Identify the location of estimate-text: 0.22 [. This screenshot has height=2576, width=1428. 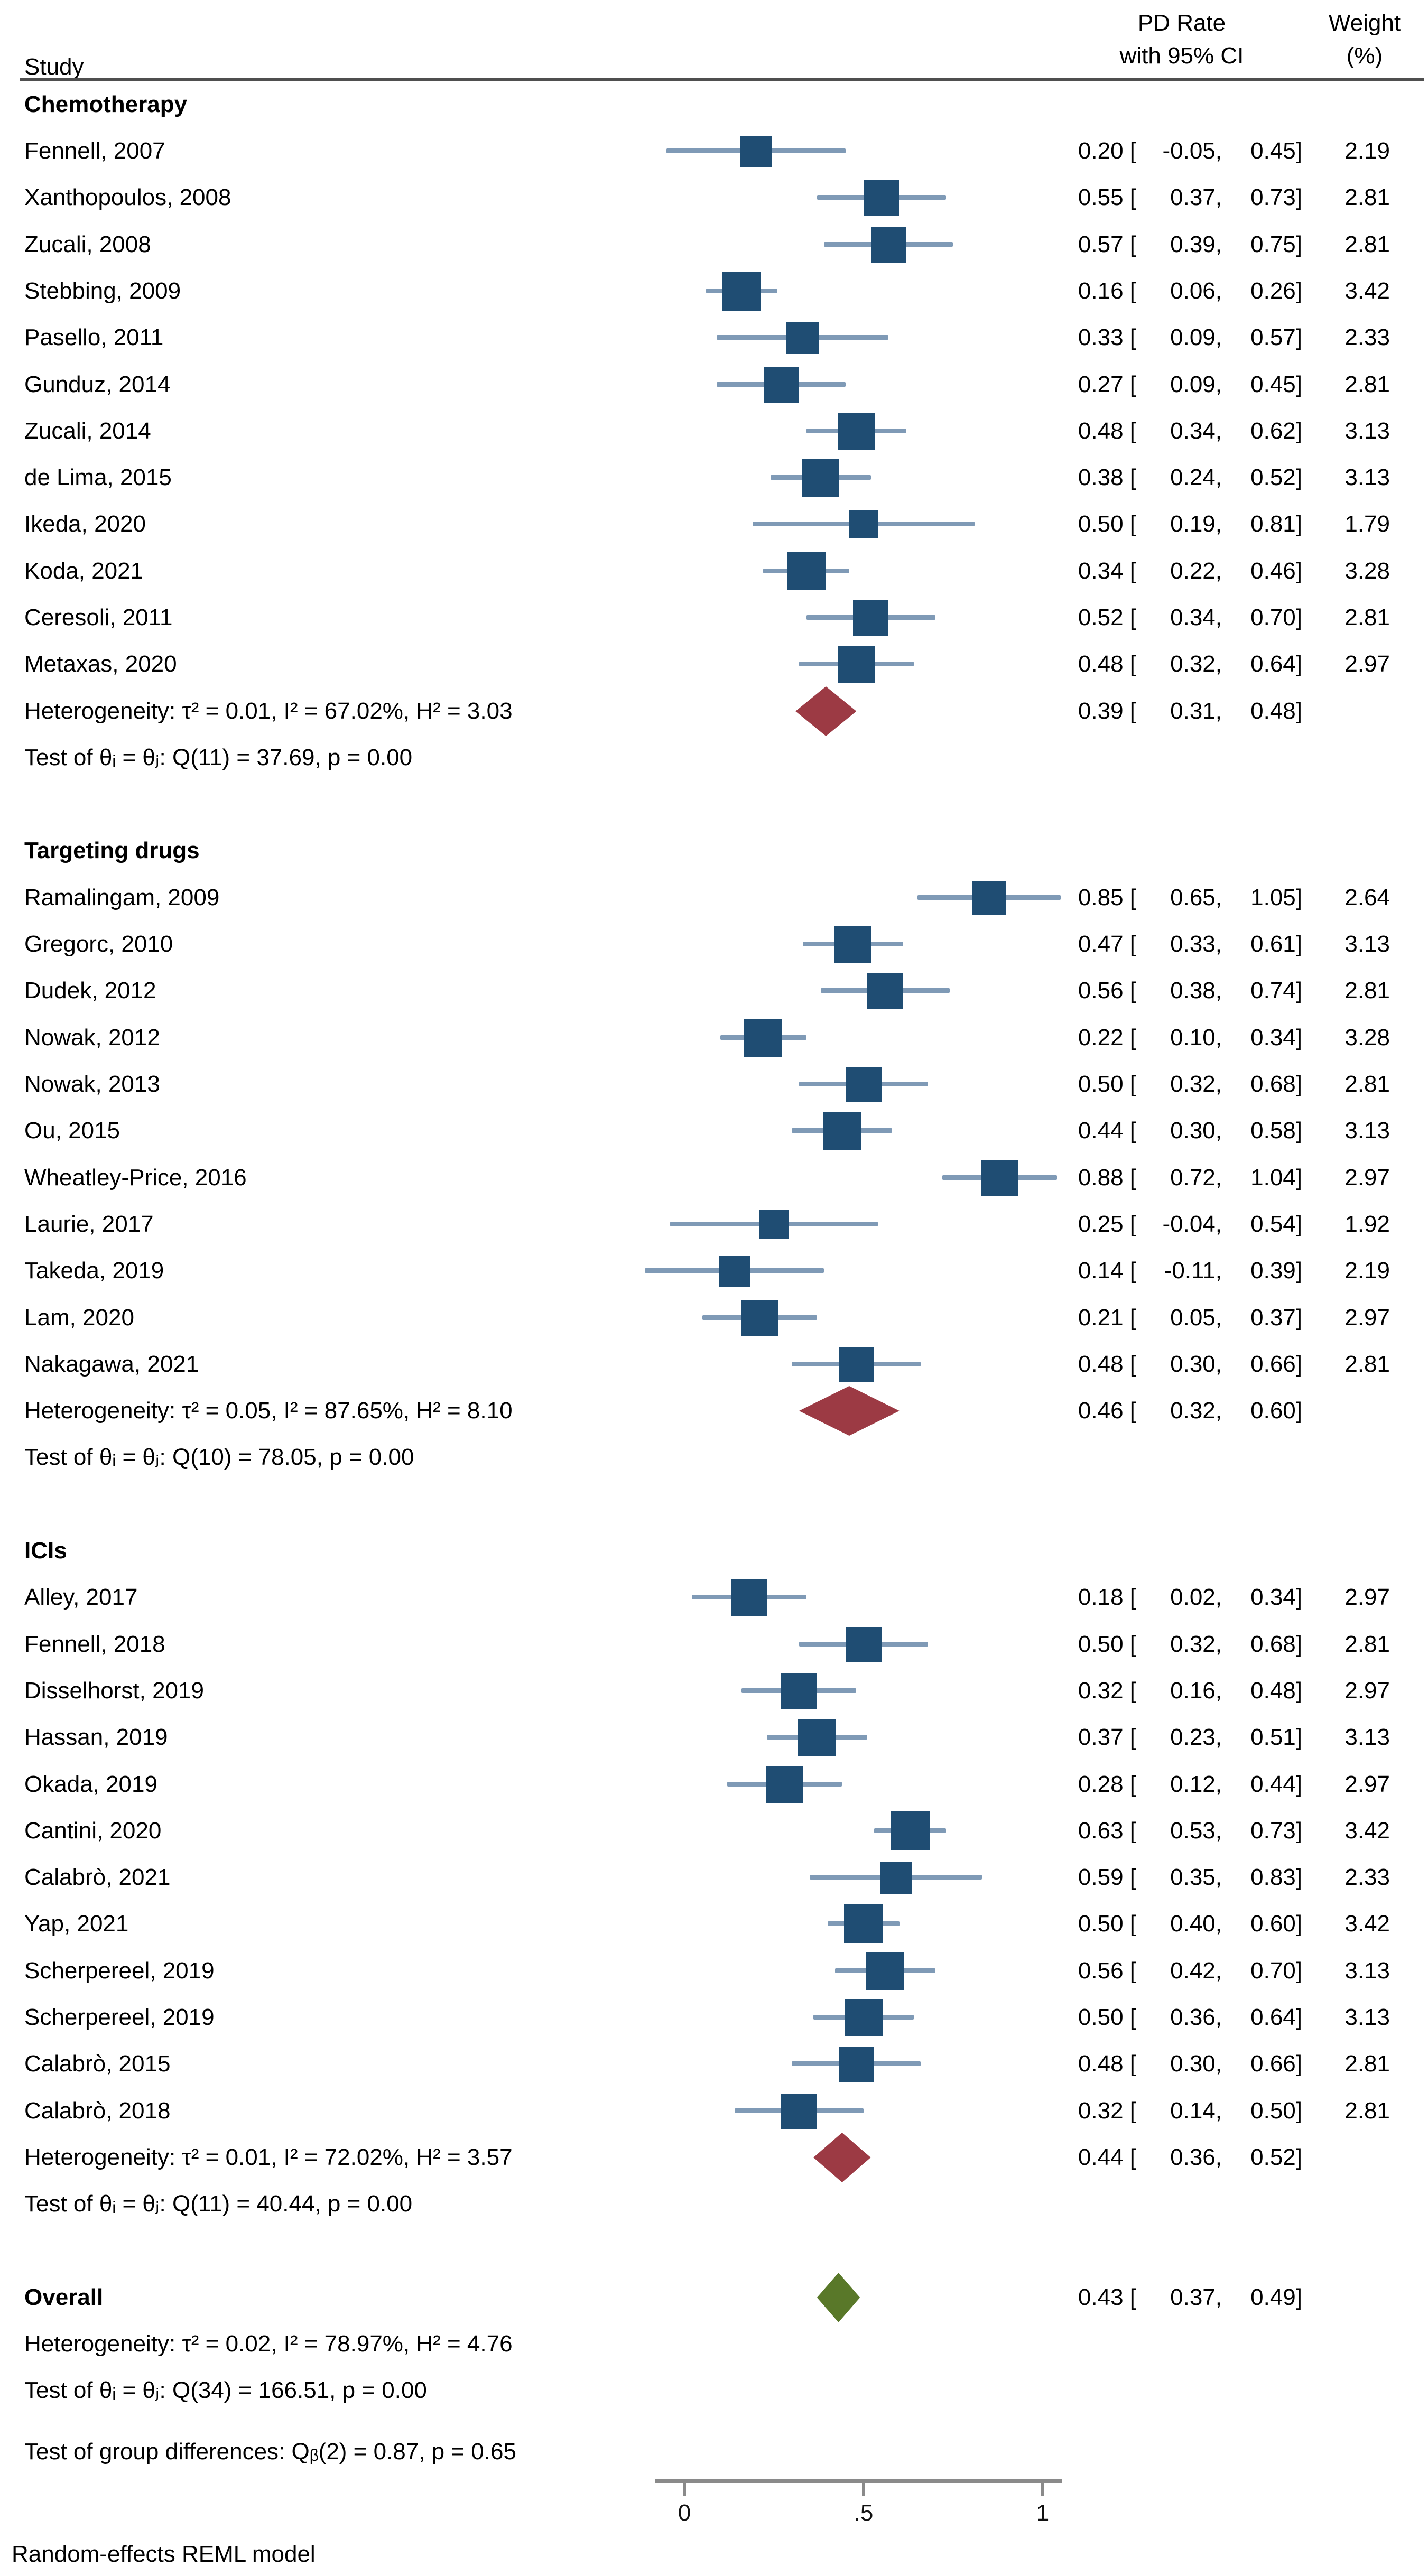
(1107, 1037).